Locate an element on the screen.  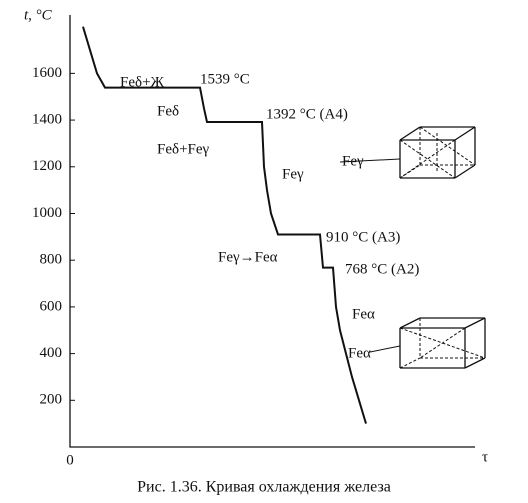
y-tick-label: 200 is located at coordinates (51, 400).